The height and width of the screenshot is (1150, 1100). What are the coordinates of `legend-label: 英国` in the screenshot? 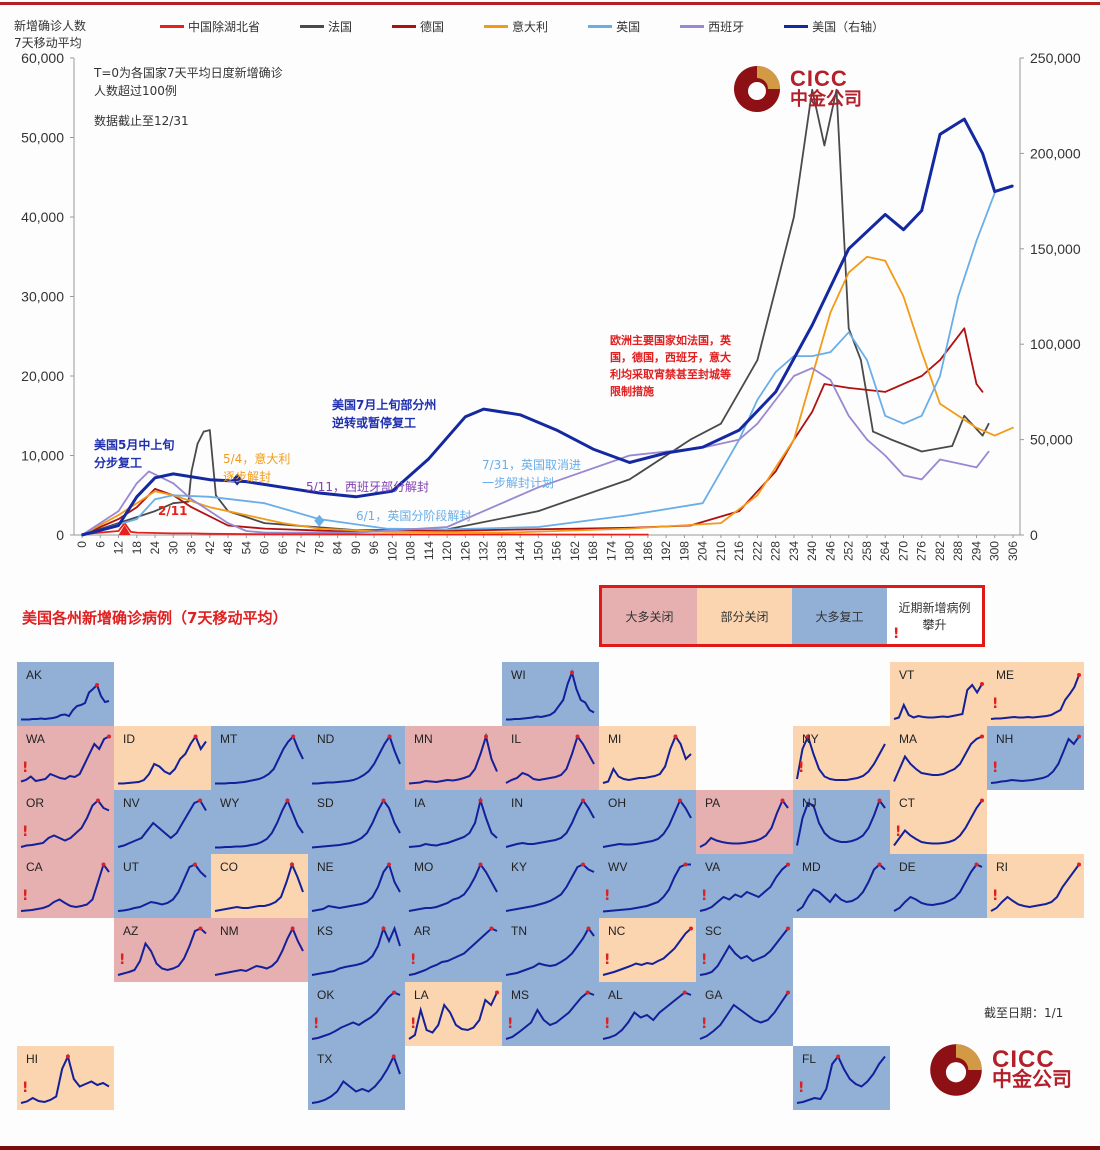 It's located at (628, 26).